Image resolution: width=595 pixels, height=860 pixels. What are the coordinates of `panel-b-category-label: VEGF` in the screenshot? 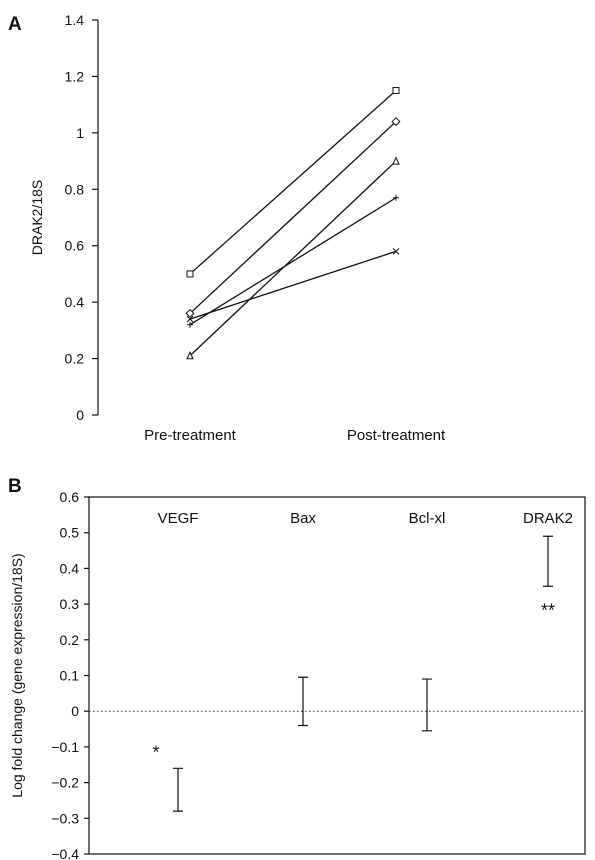 It's located at (178, 518).